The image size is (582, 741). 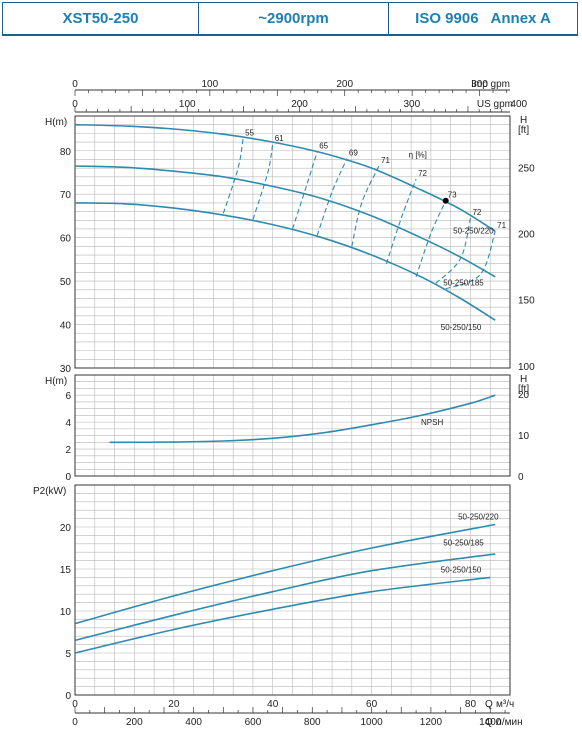 I want to click on standard-label: ISO 9906, so click(x=447, y=18).